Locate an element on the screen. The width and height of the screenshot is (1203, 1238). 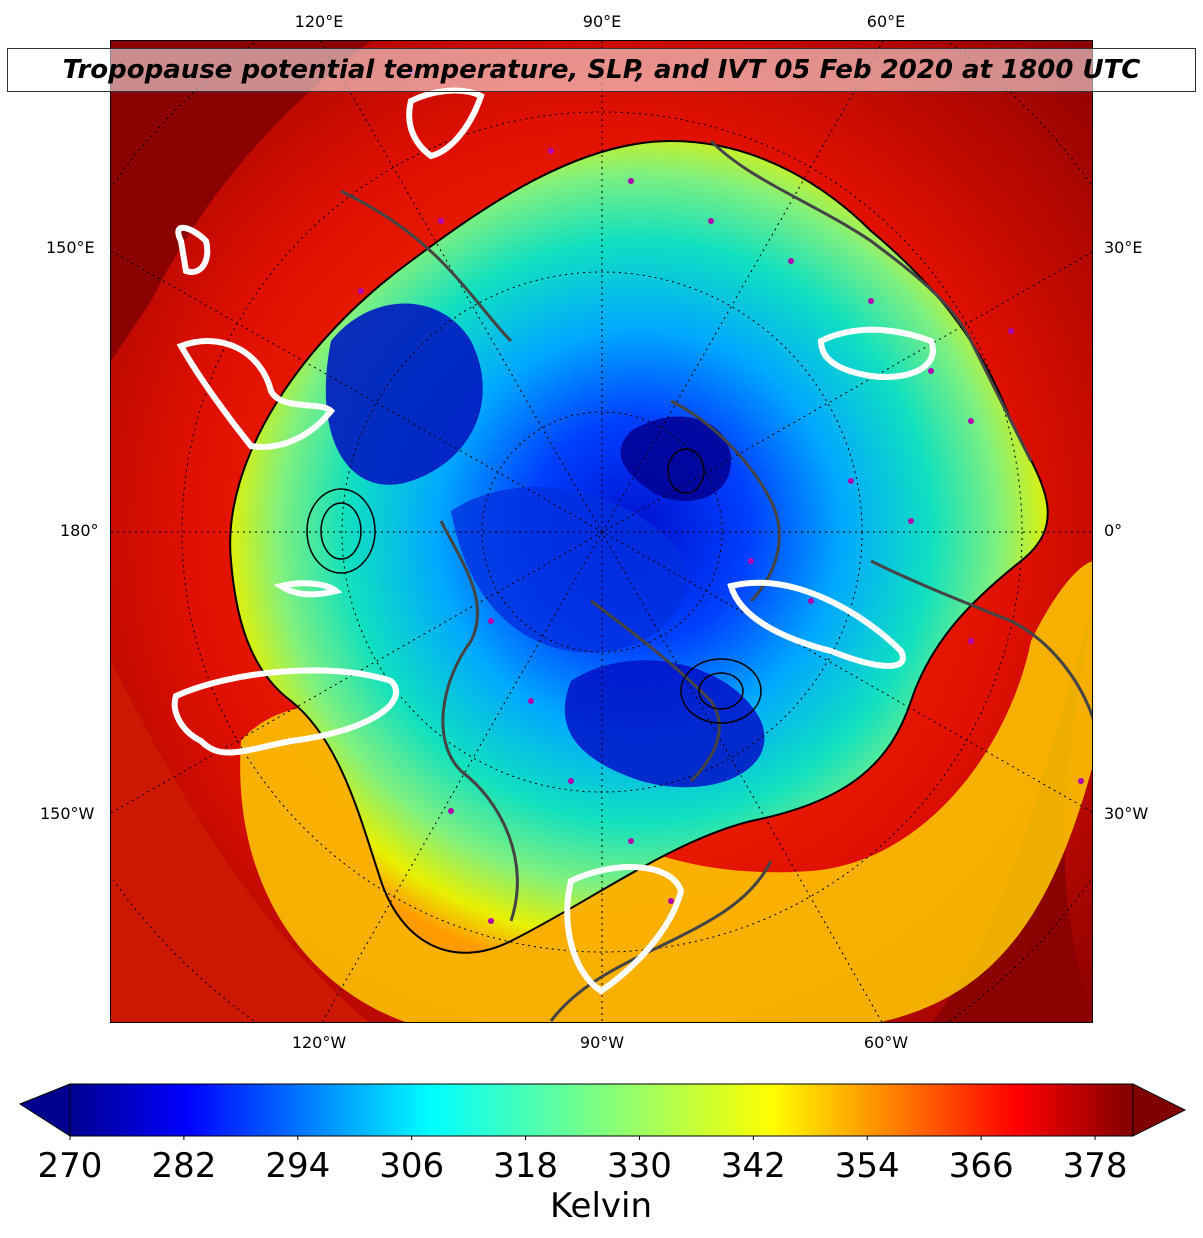
lat-label-left-2: 180° is located at coordinates (79, 530).